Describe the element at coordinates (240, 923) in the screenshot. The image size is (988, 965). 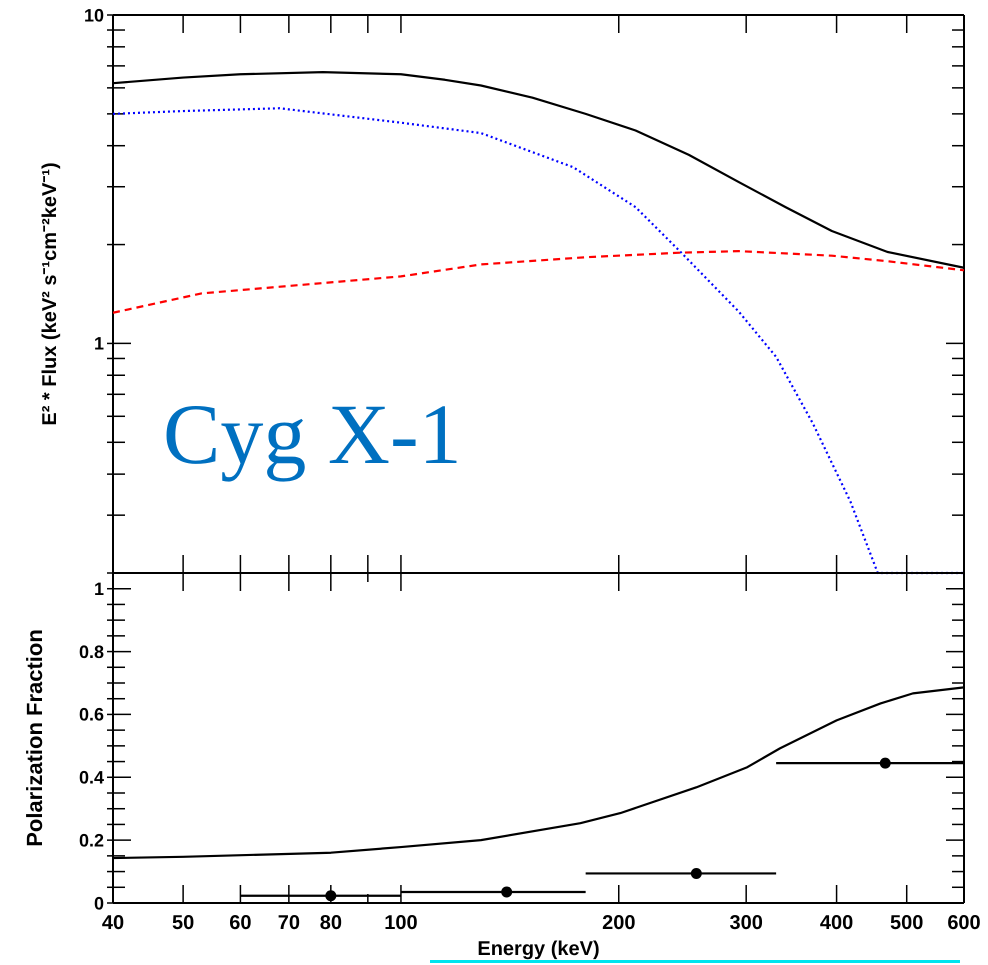
I see `x-tick-label: 60` at that location.